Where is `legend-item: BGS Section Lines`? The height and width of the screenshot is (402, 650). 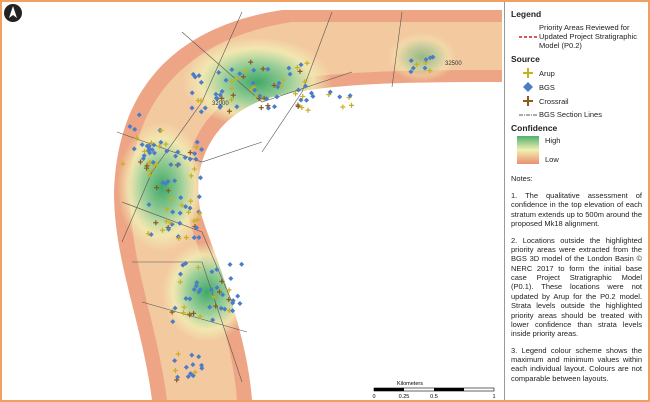
legend-item: BGS Section Lines is located at coordinates (579, 114).